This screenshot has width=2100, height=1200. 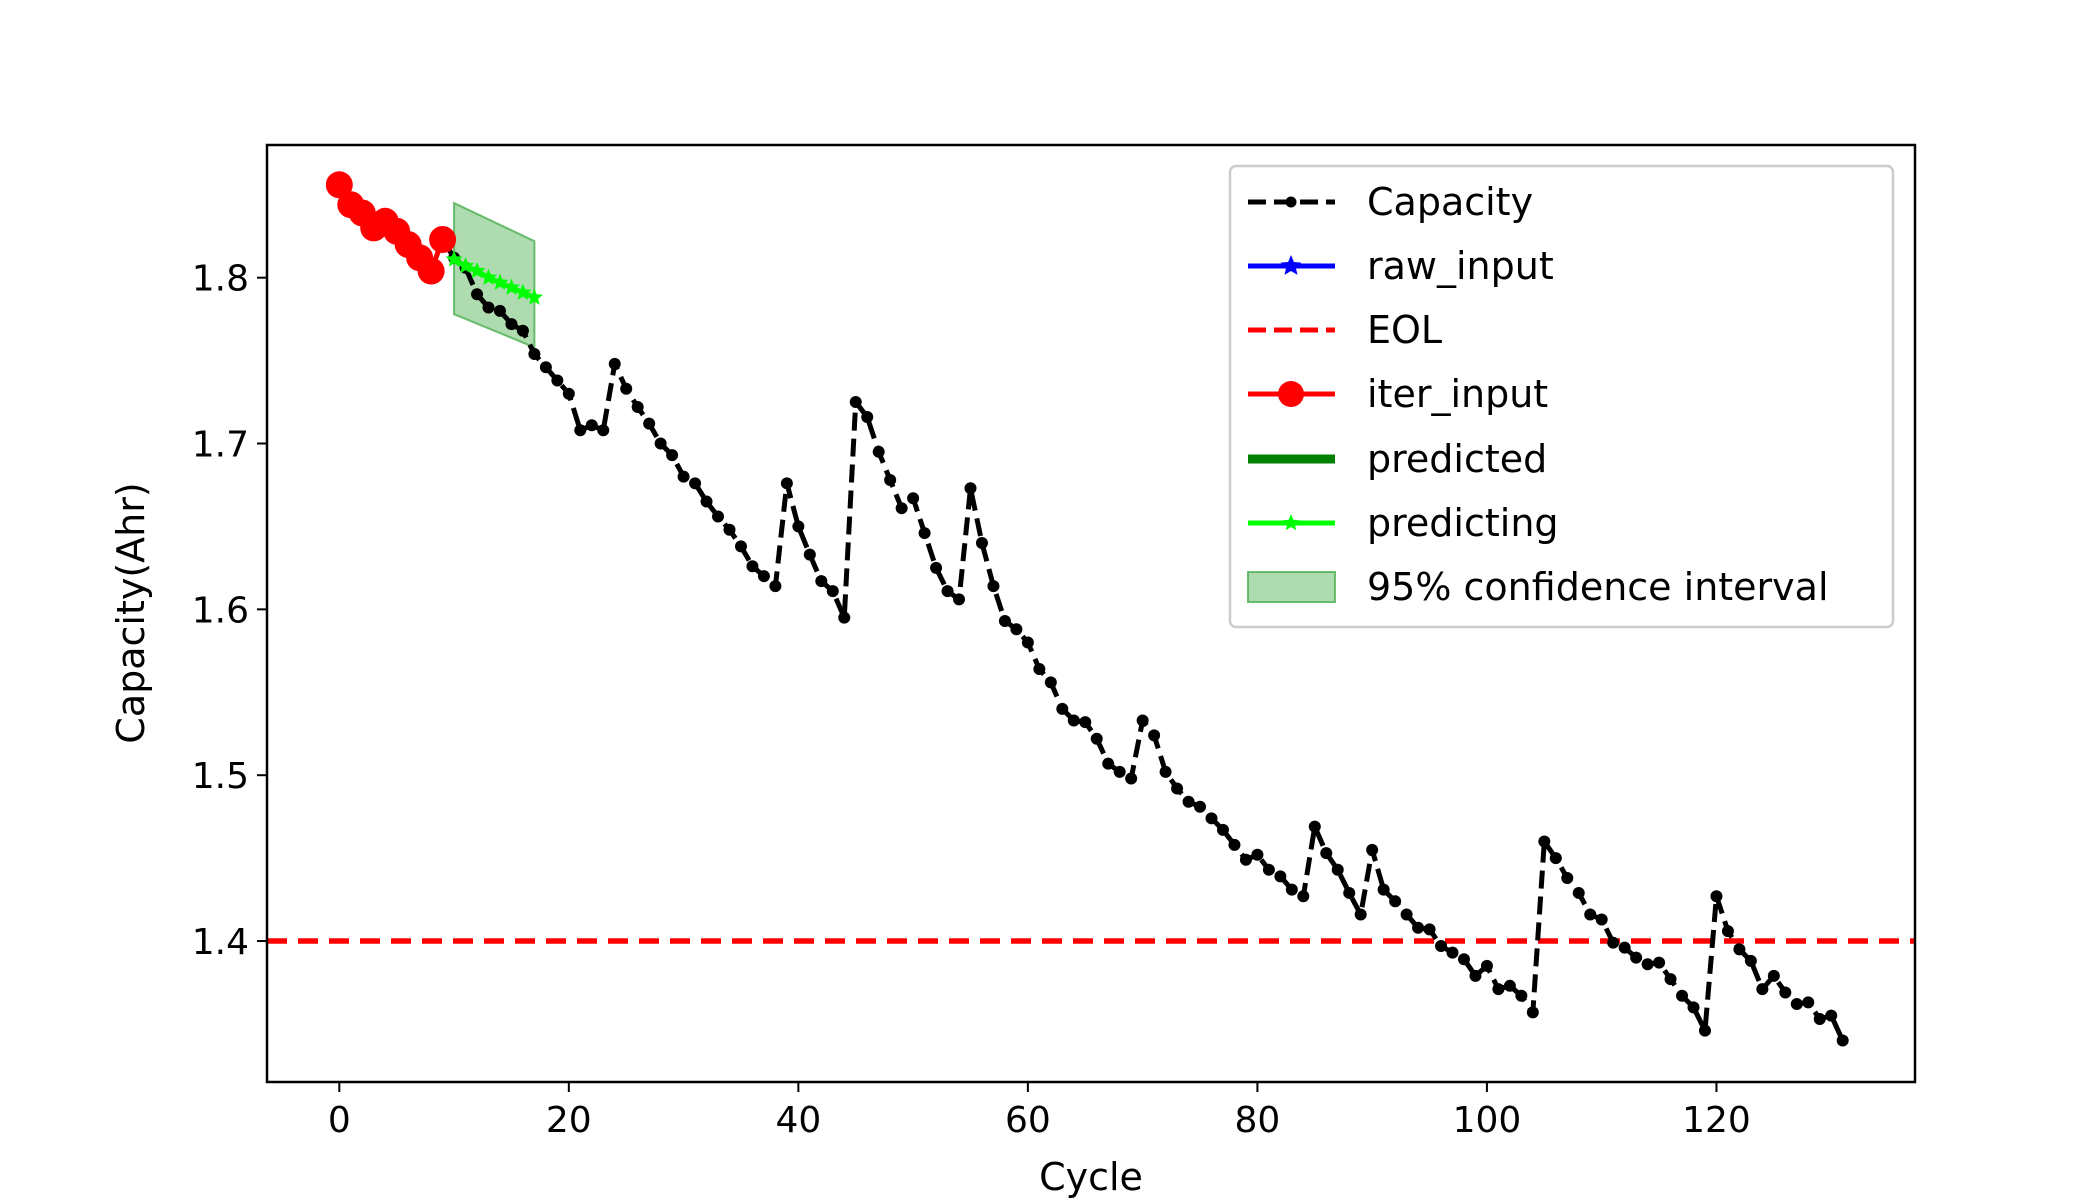 What do you see at coordinates (569, 1120) in the screenshot?
I see `x-tick-label: 20` at bounding box center [569, 1120].